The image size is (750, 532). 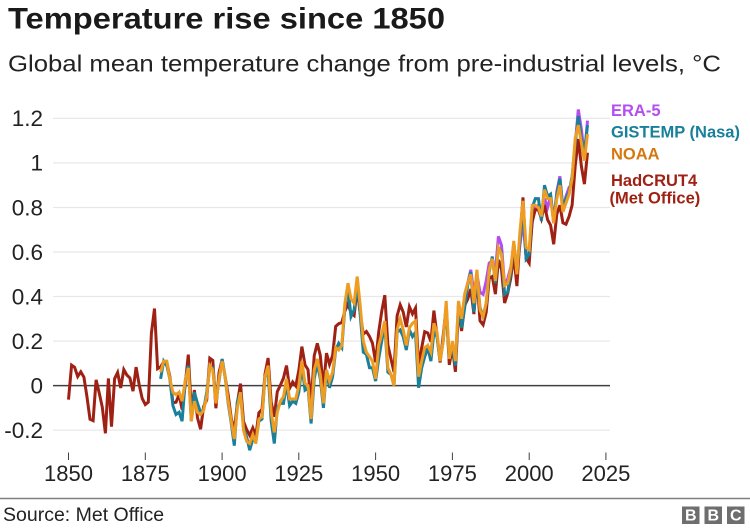 I want to click on svg-text: 0.8, so click(x=27, y=207).